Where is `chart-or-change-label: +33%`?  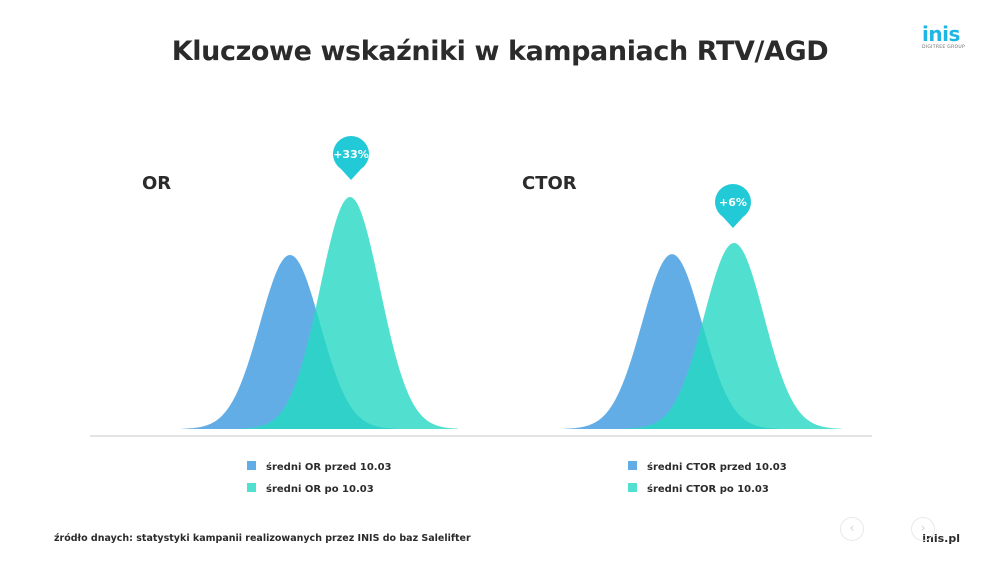
chart-or-change-label: +33% is located at coordinates (351, 154).